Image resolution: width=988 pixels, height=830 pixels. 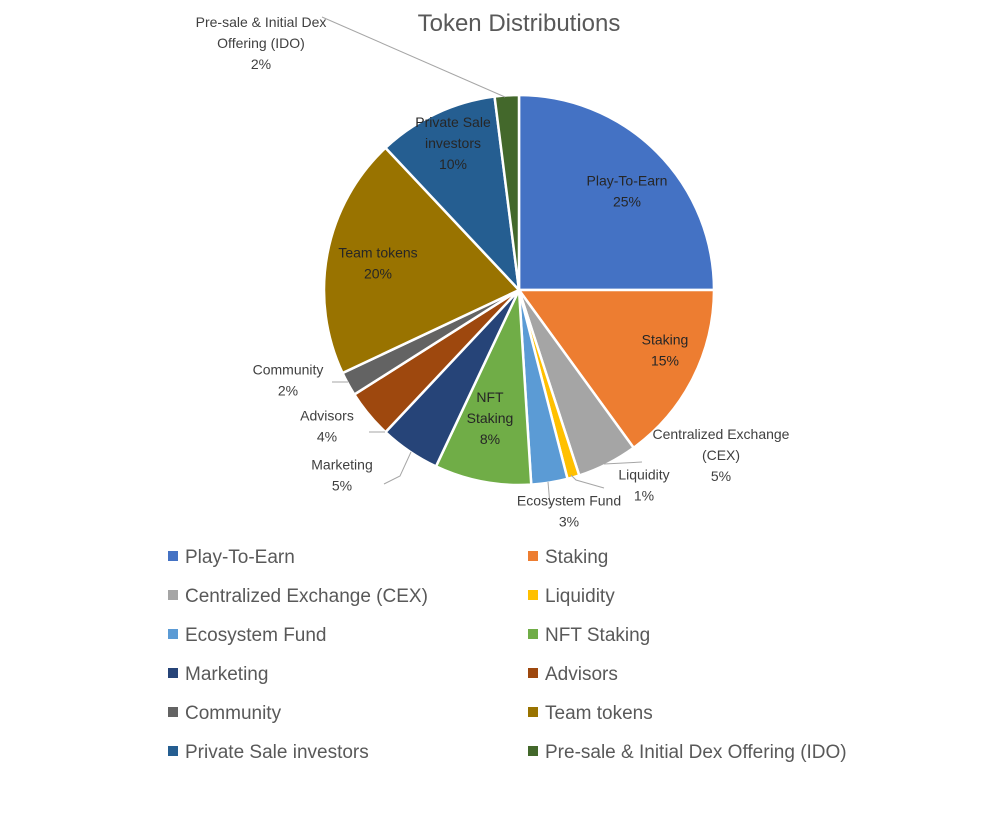 What do you see at coordinates (377, 263) in the screenshot?
I see `data-label-team-tokens: Team tokens 20%` at bounding box center [377, 263].